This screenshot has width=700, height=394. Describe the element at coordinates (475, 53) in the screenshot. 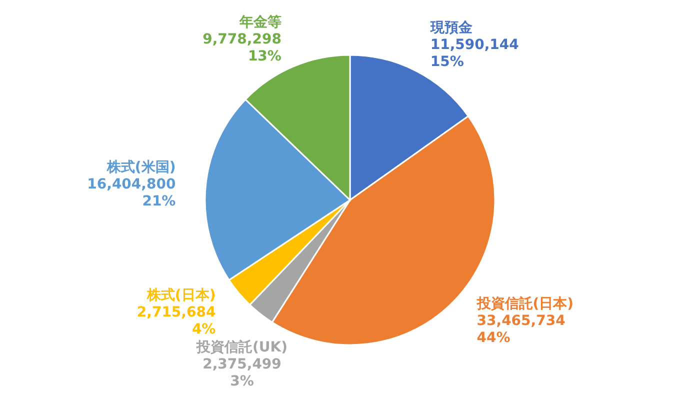

I see `data-label: 11,590,144 15%` at that location.